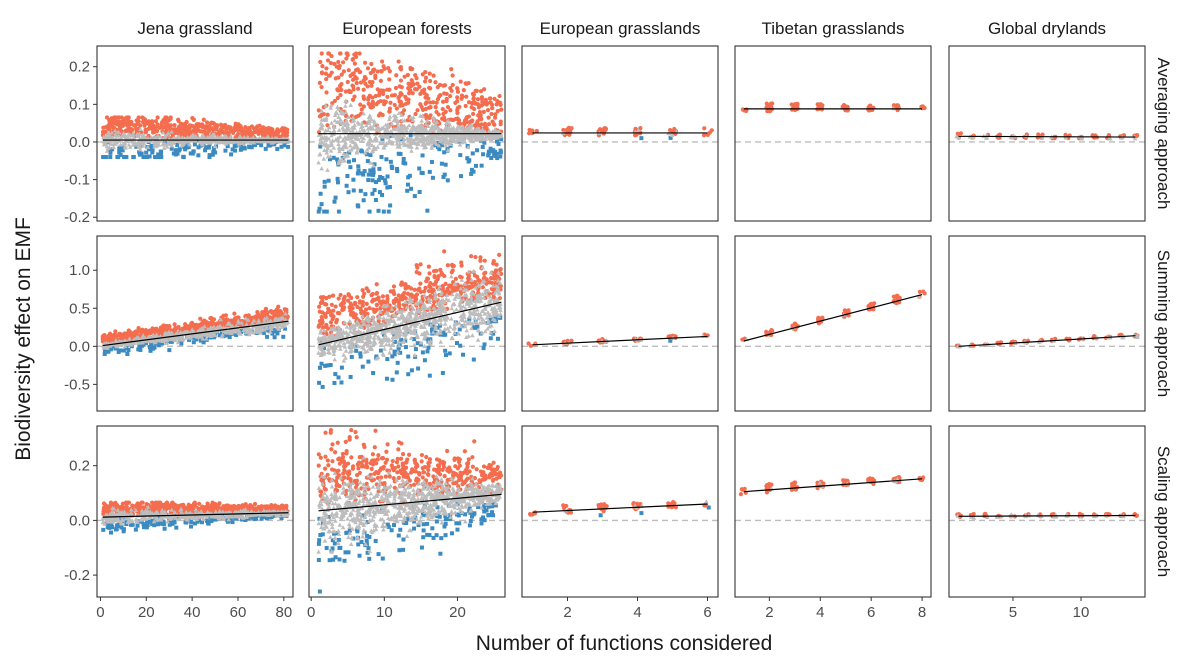 Image resolution: width=1187 pixels, height=659 pixels. What do you see at coordinates (23, 339) in the screenshot?
I see `y-axis-title: Biodiversity effect on EMF` at bounding box center [23, 339].